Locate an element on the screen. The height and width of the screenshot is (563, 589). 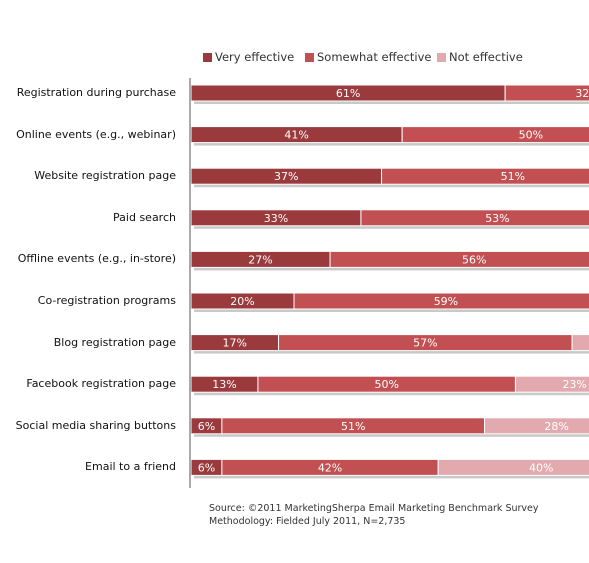
data-label: 59% is located at coordinates (446, 301).